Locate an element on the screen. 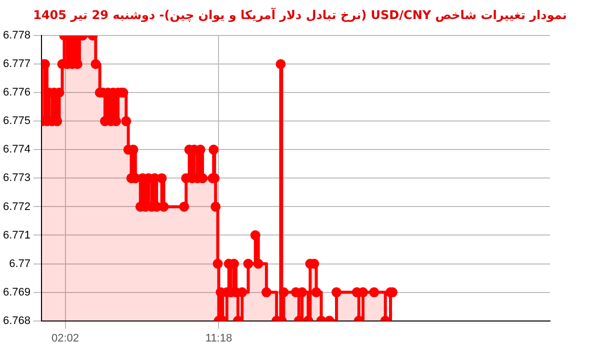 The image size is (600, 352). y-tick-label: 6.778 is located at coordinates (16, 36).